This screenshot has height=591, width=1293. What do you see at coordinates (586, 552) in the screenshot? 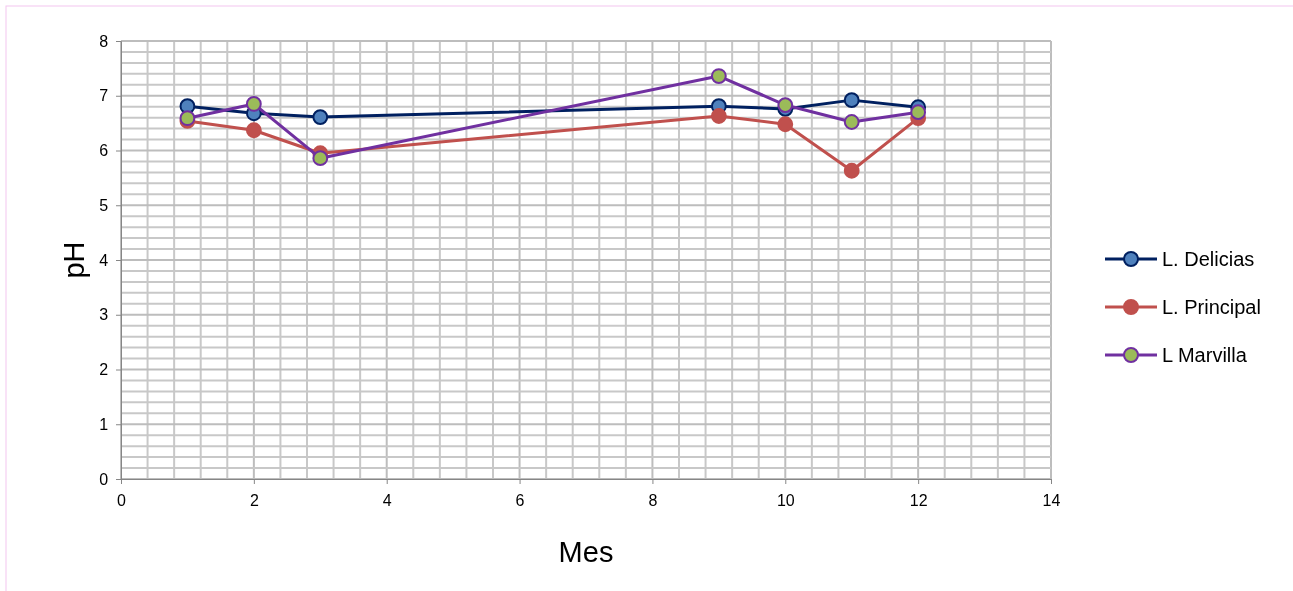
I see `x-axis-title: Mes` at bounding box center [586, 552].